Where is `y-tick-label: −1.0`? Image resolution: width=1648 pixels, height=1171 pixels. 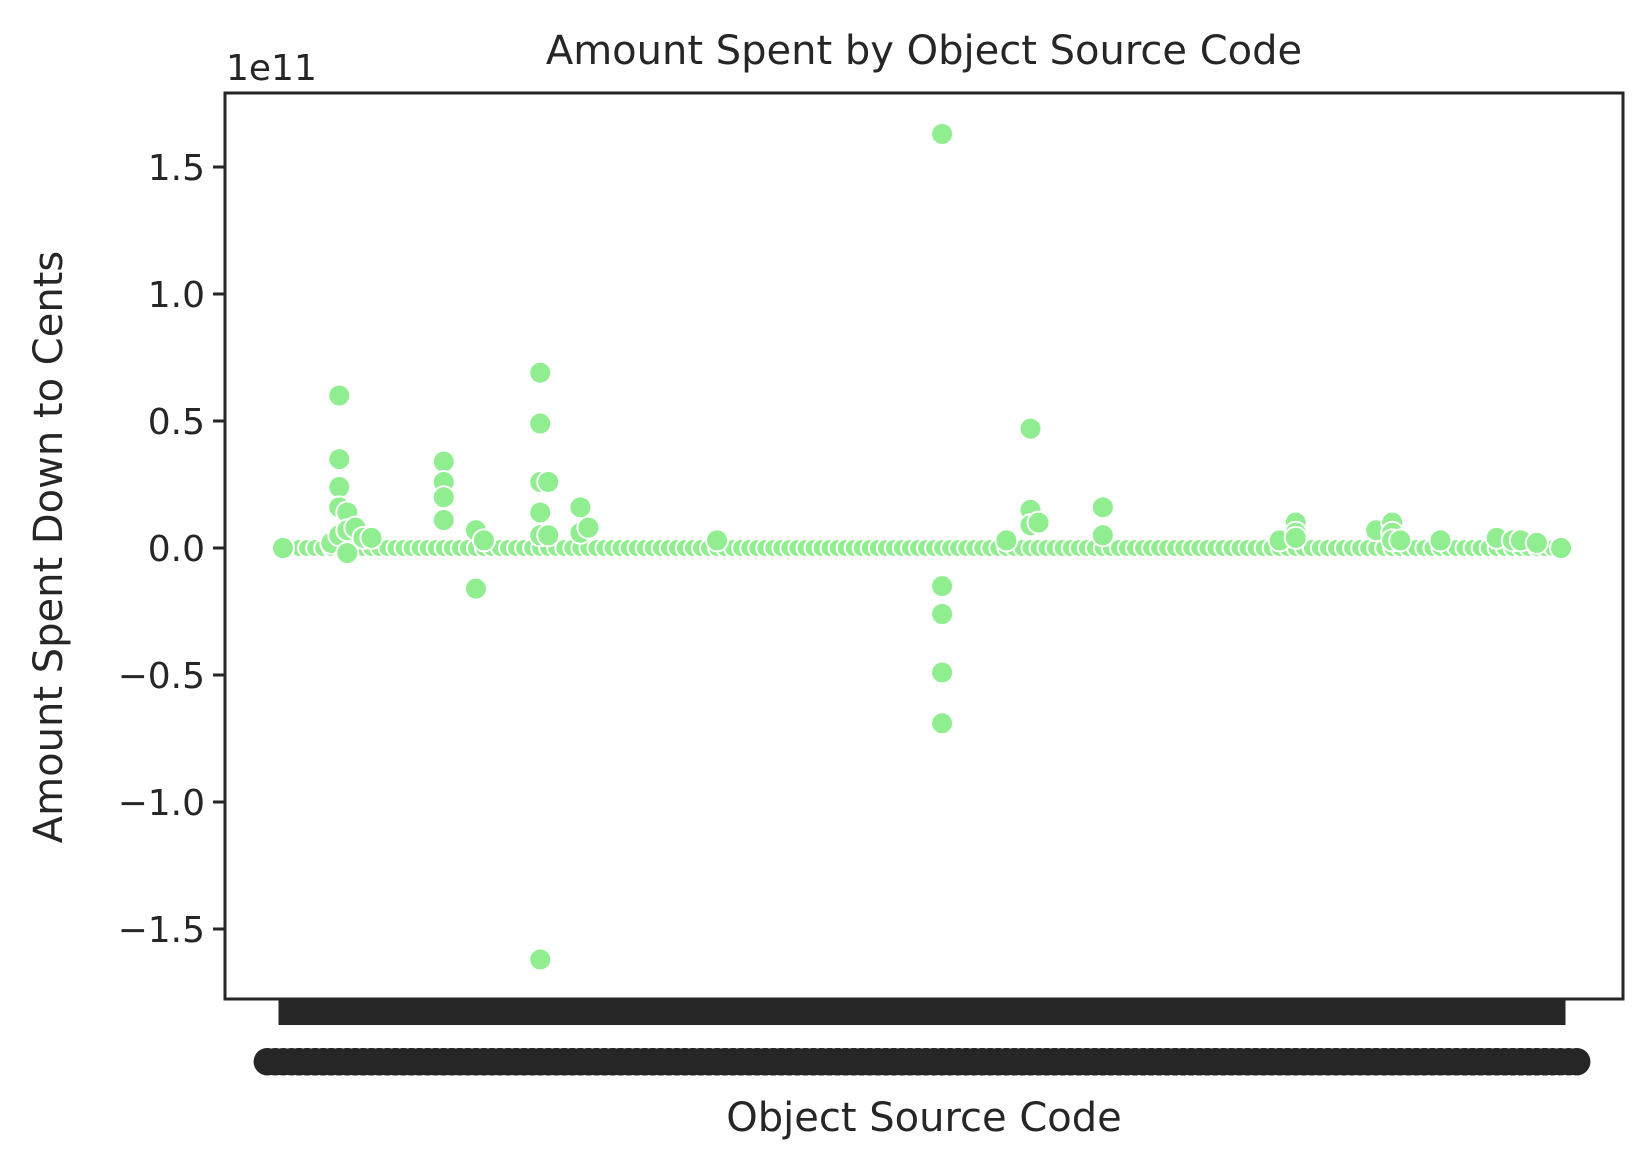 y-tick-label: −1.0 is located at coordinates (161, 803).